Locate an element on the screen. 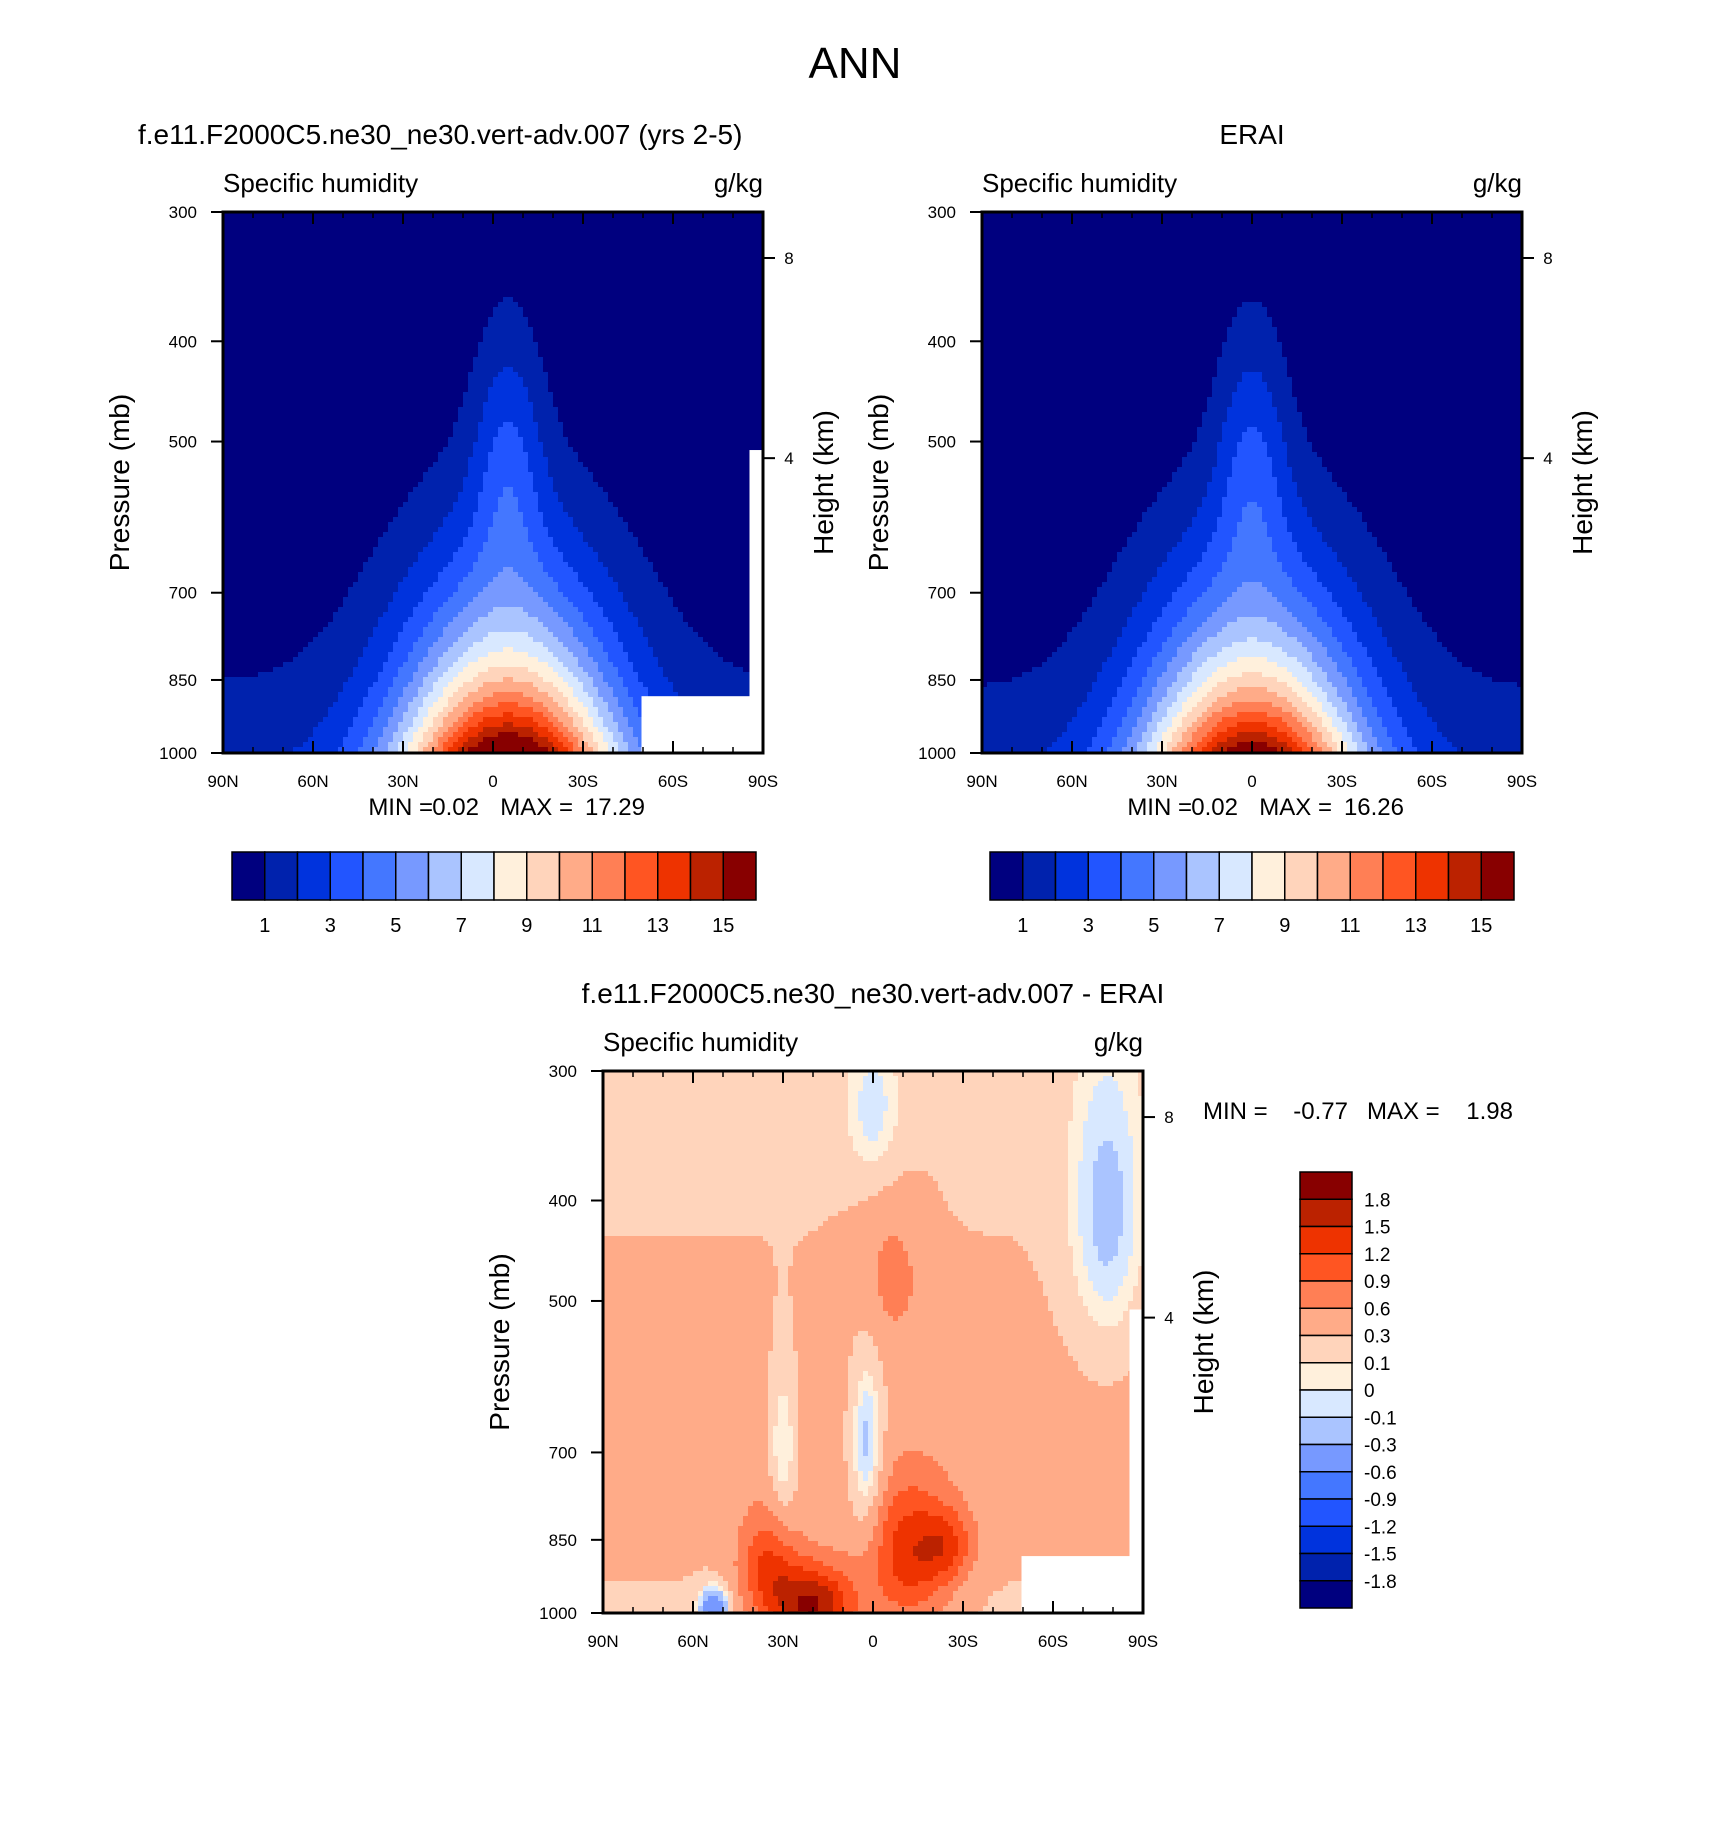 The image size is (1710, 1830). colorbar-label: 5 is located at coordinates (1153, 926).